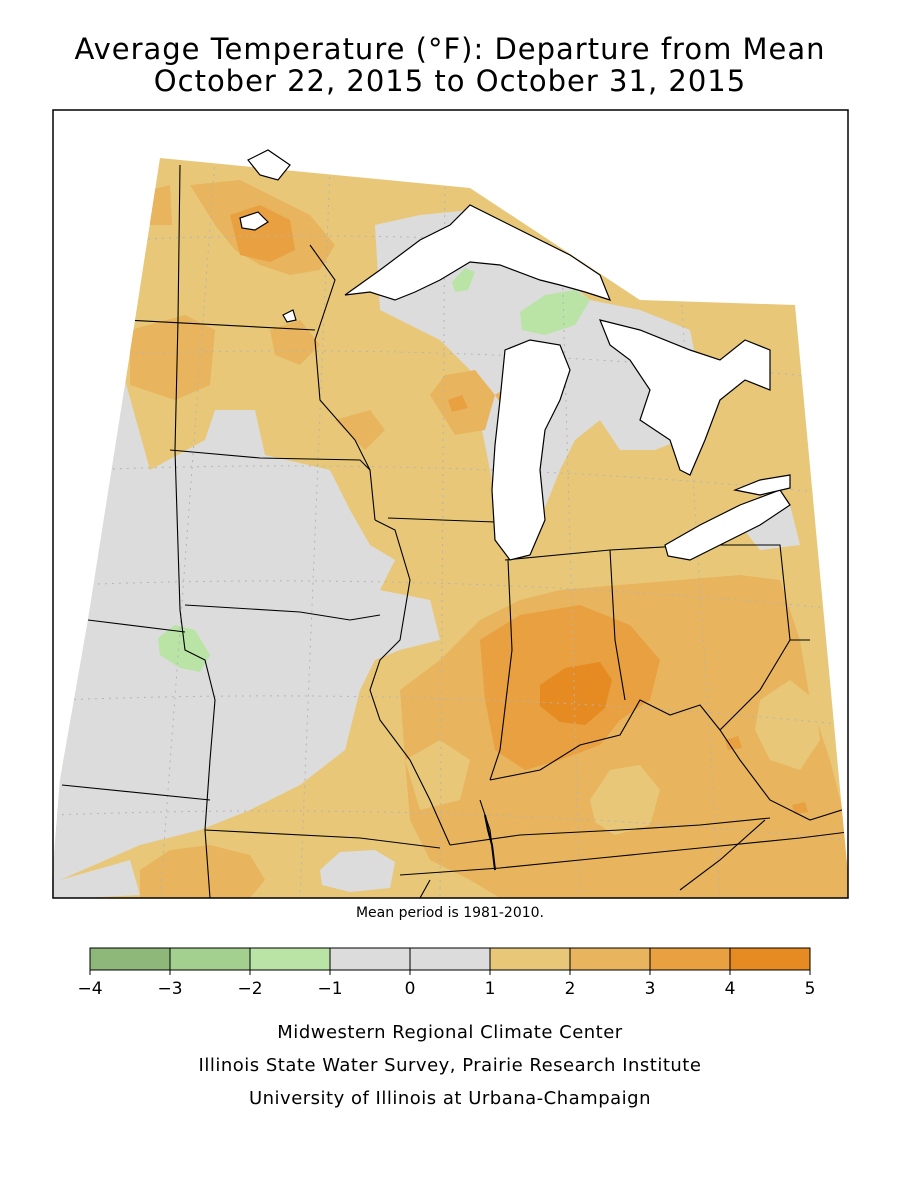  Describe the element at coordinates (800, 808) in the screenshot. I see `band-3-to-4-kentucky` at that location.